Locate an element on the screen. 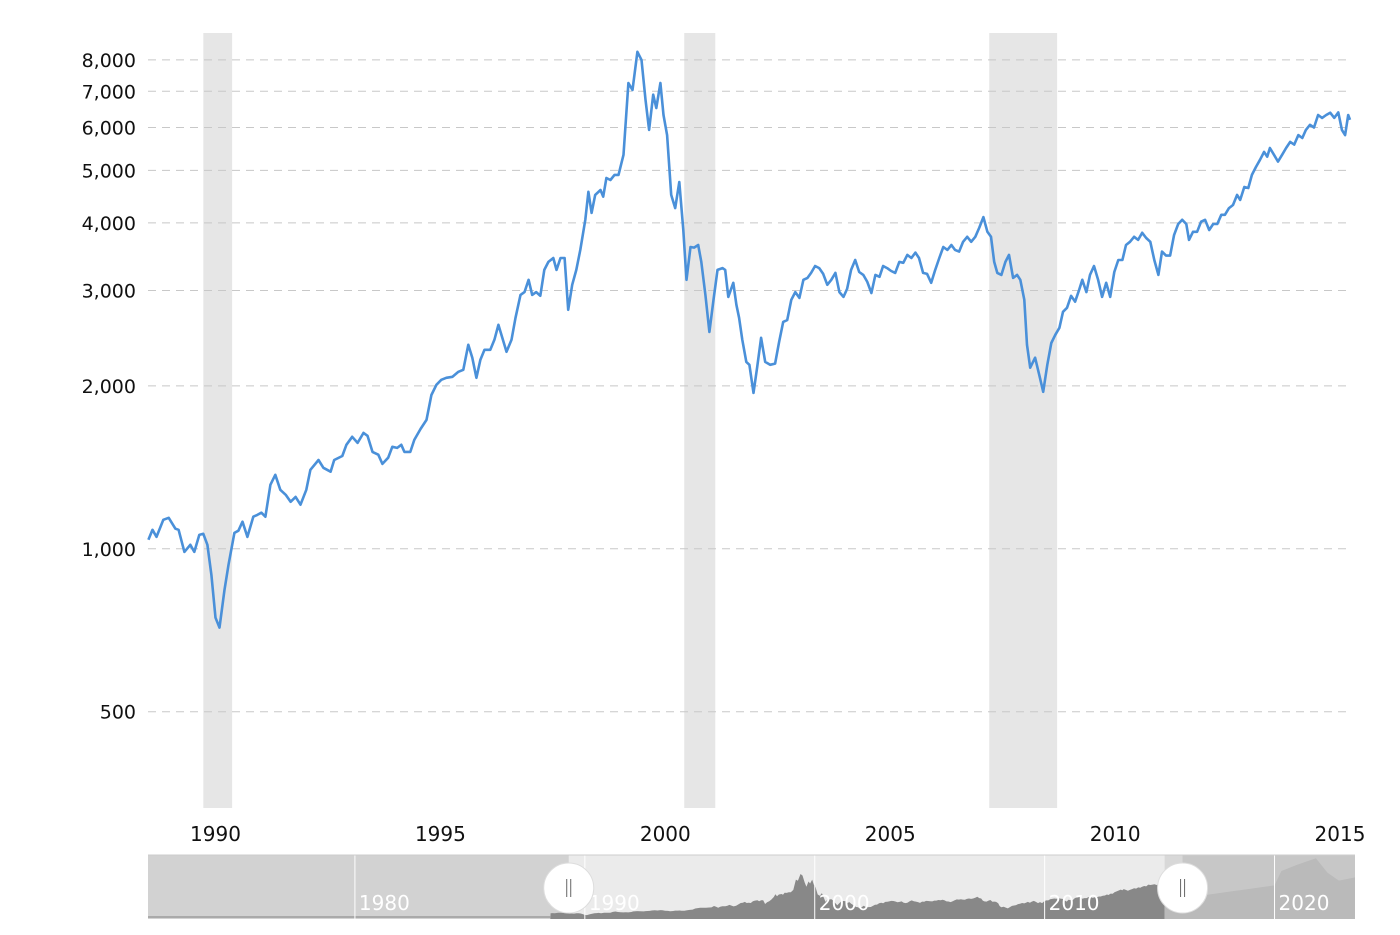  y-tick-label: 8,000 is located at coordinates (109, 61).